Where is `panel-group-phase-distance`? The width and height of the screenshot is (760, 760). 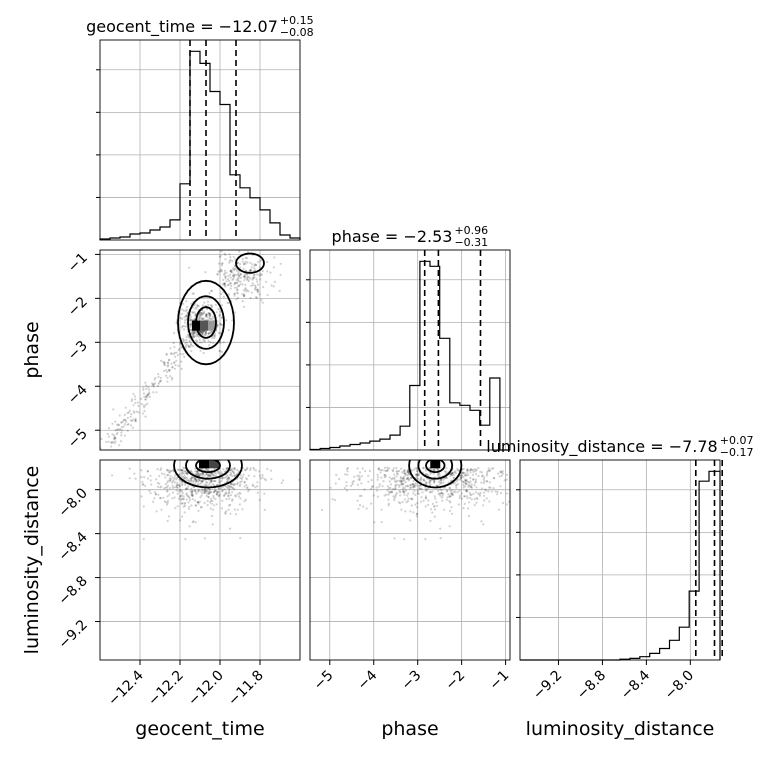
panel-group-phase-distance is located at coordinates (435, 474).